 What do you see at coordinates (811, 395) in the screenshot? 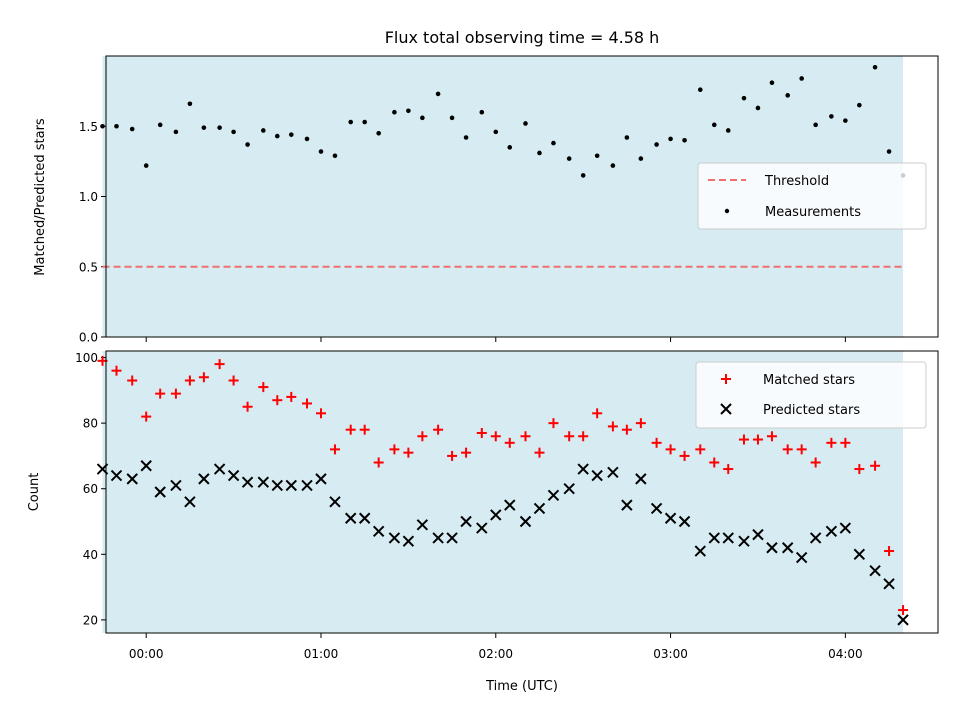
I see `bottom-legend-box` at bounding box center [811, 395].